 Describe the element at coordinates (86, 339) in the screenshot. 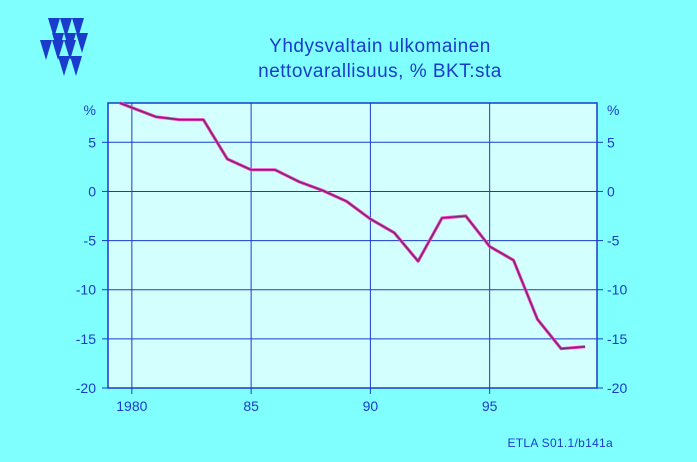

I see `y-tick-label-left: -15` at that location.